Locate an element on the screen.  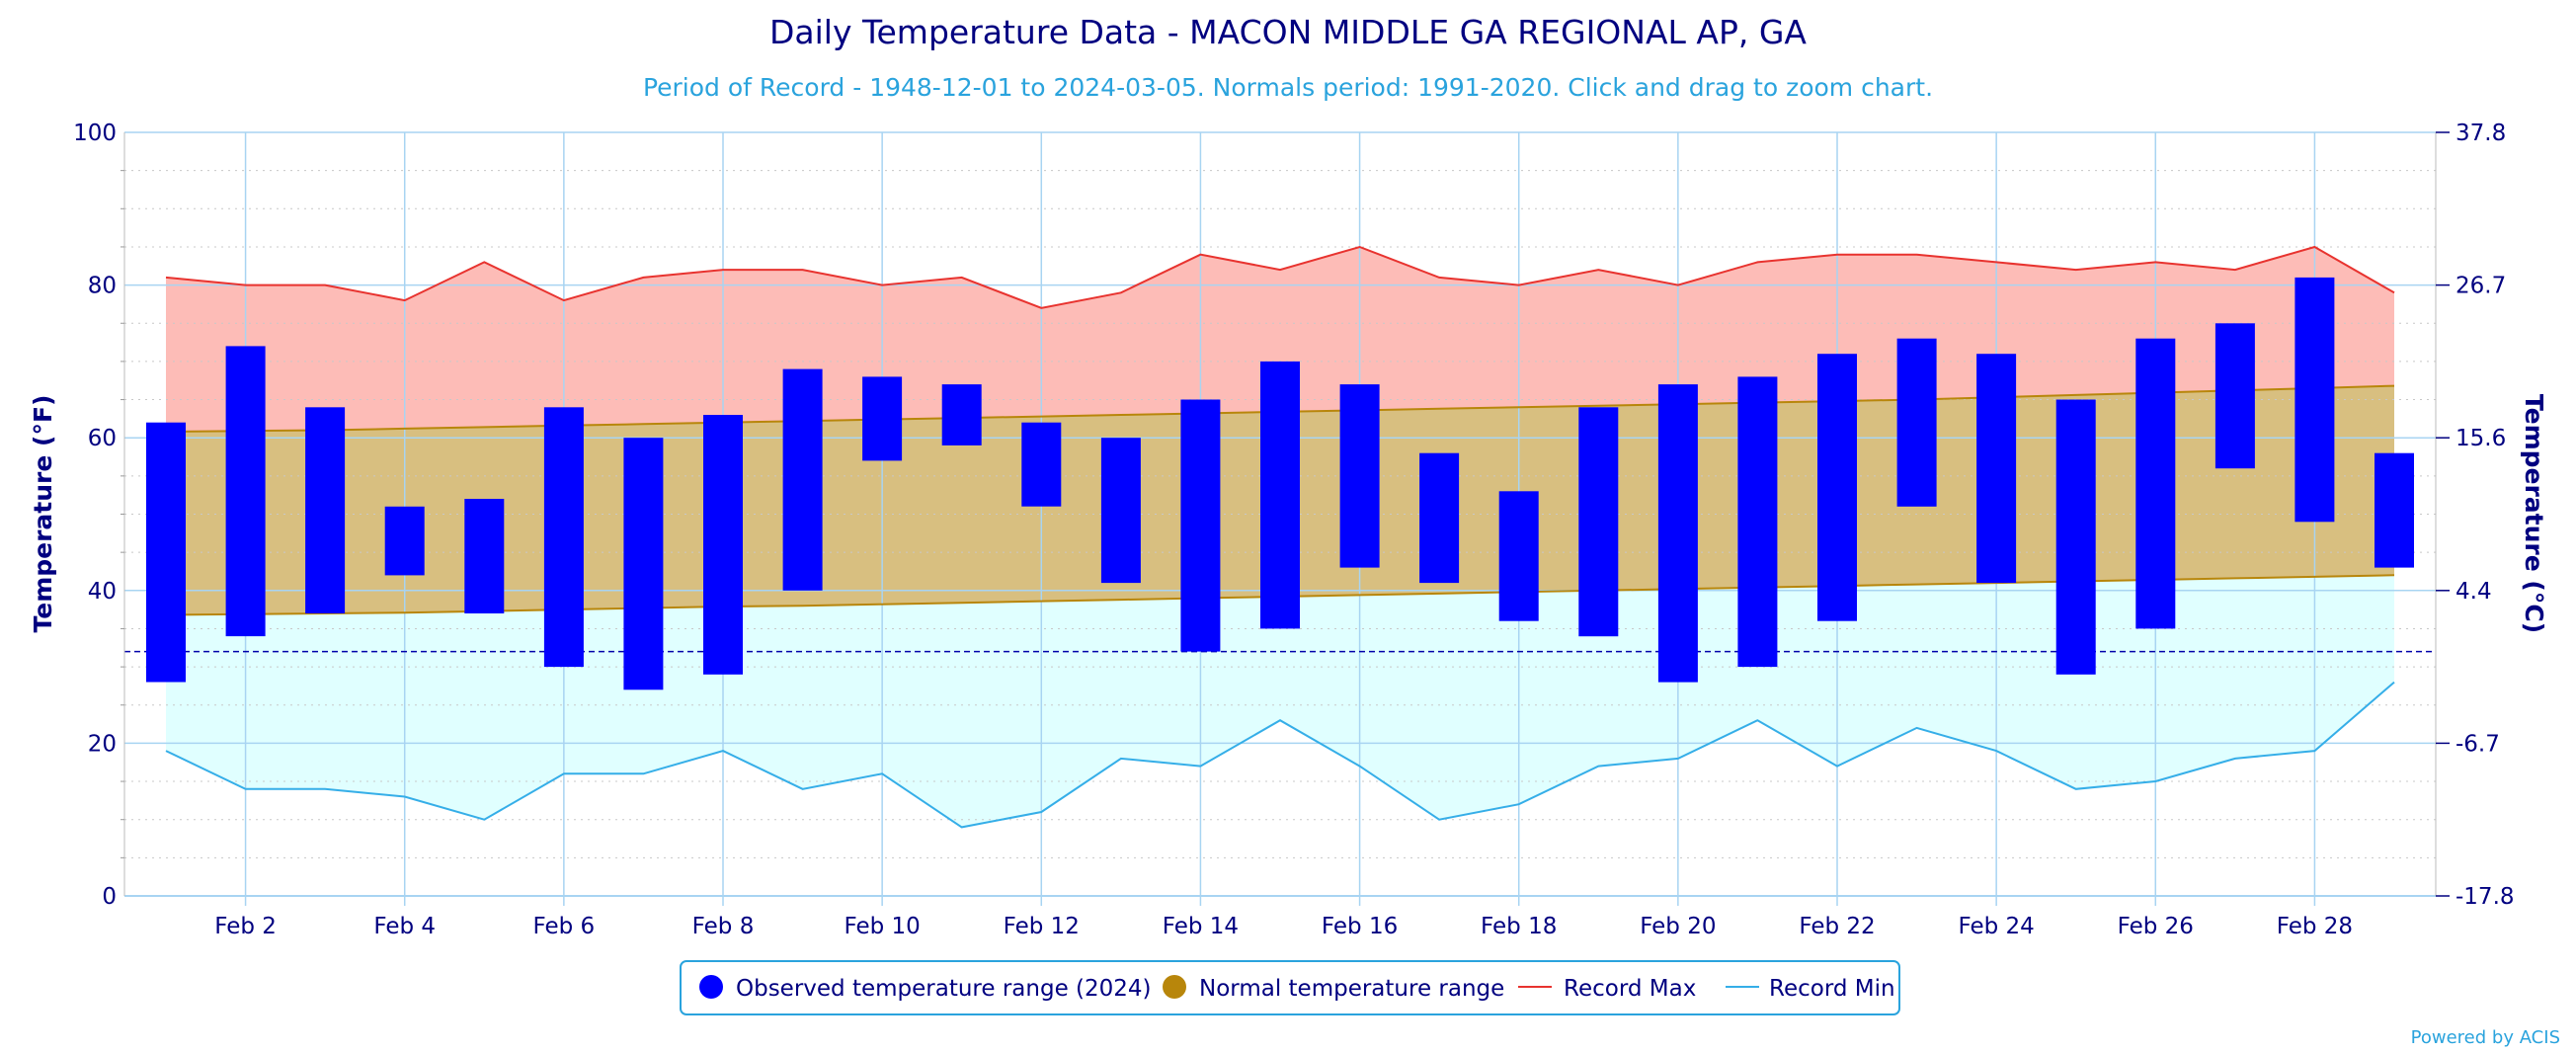
record-max-line is located at coordinates (1280, 277).